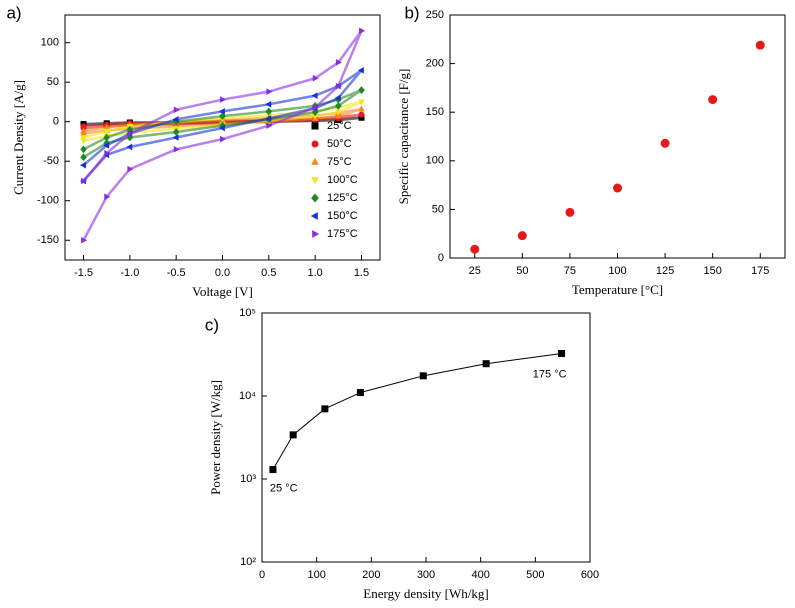 The width and height of the screenshot is (795, 608). What do you see at coordinates (712, 271) in the screenshot?
I see `x-tick-label: 150` at bounding box center [712, 271].